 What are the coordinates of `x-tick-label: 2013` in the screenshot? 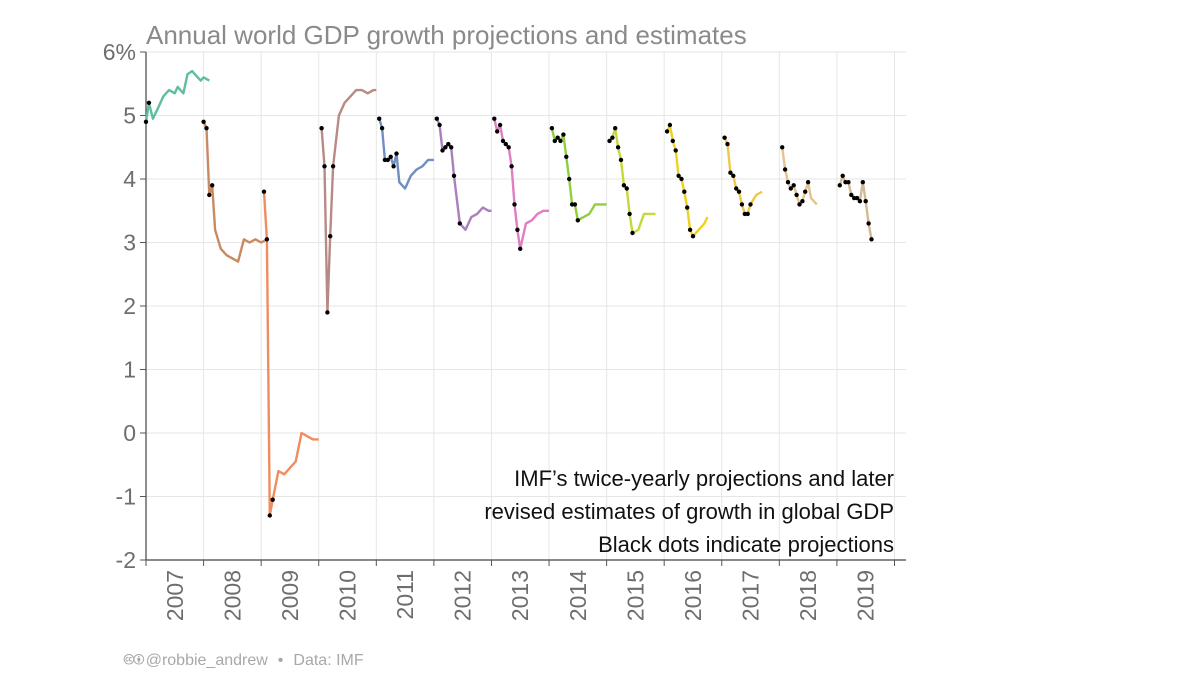 It's located at (520, 595).